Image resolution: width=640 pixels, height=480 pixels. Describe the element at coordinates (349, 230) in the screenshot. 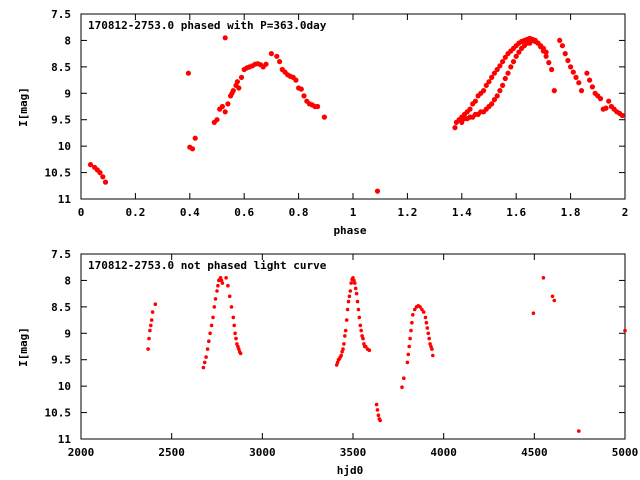

I see `plot-phased-xlabel: phase` at that location.